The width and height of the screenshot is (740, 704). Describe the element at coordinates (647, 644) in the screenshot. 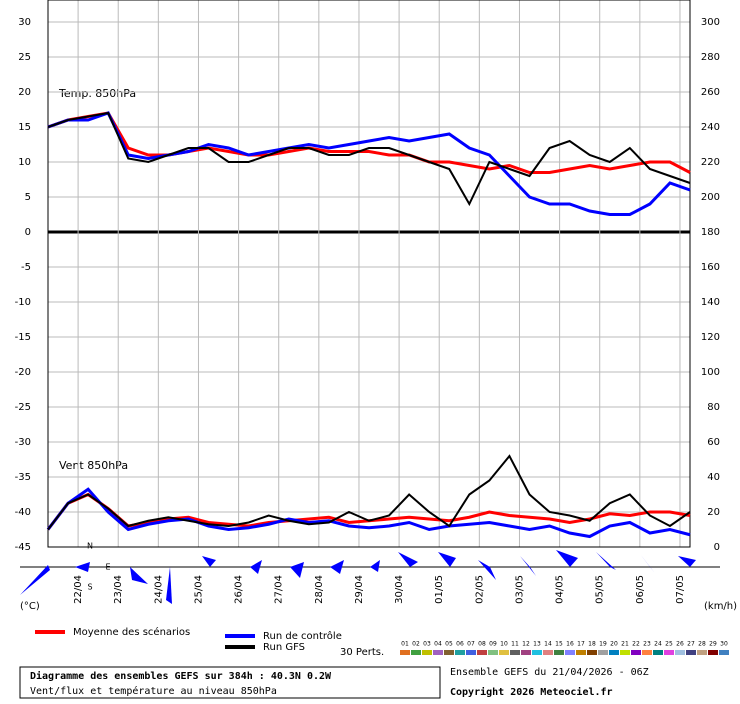

I see `pert-label: 23` at that location.